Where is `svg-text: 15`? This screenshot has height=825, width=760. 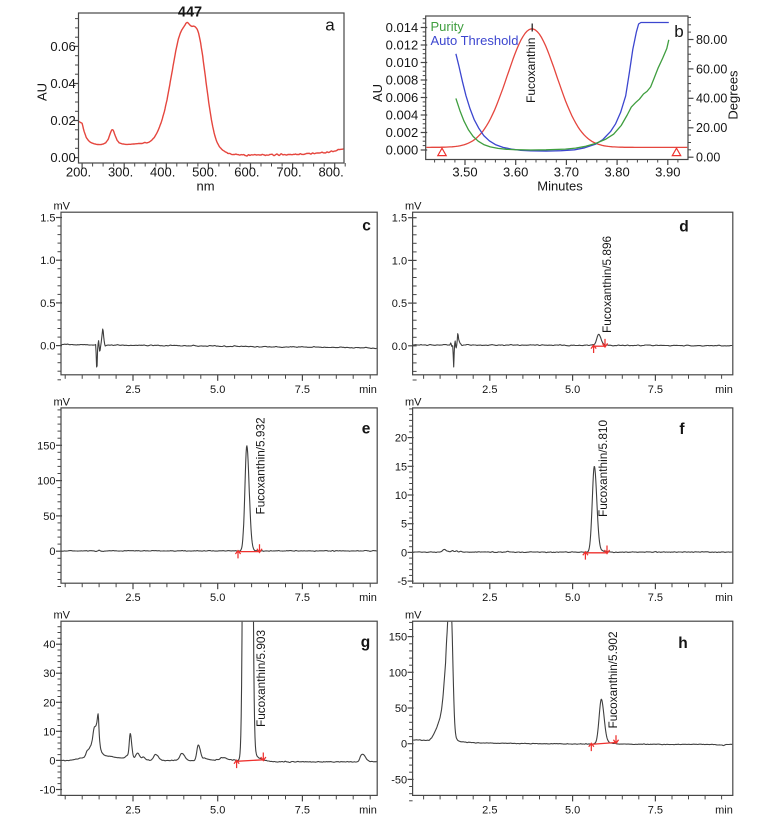
svg-text: 15 is located at coordinates (401, 467).